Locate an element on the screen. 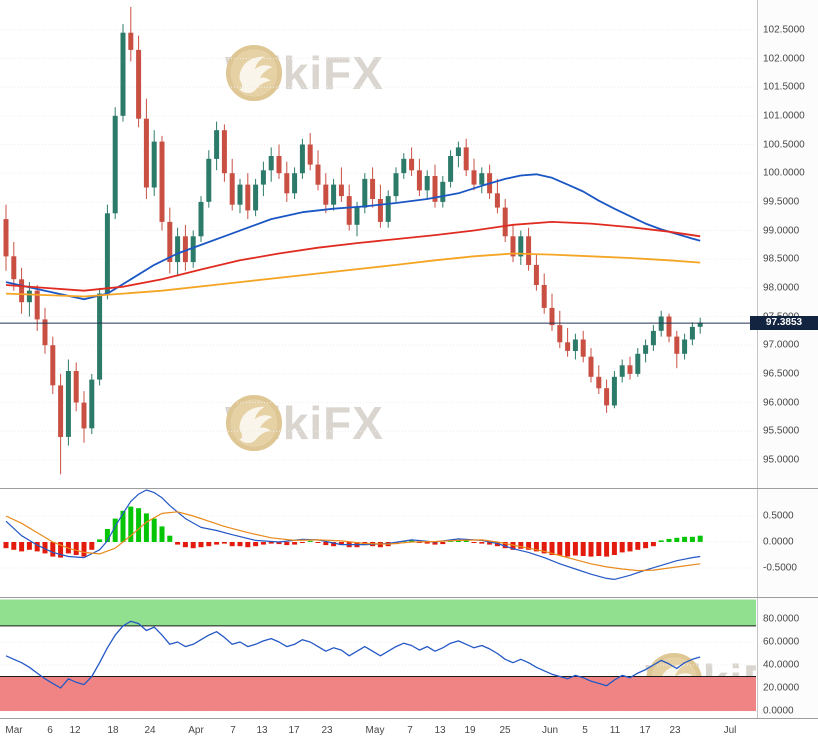 This screenshot has width=818, height=744. macd-panel is located at coordinates (378, 543).